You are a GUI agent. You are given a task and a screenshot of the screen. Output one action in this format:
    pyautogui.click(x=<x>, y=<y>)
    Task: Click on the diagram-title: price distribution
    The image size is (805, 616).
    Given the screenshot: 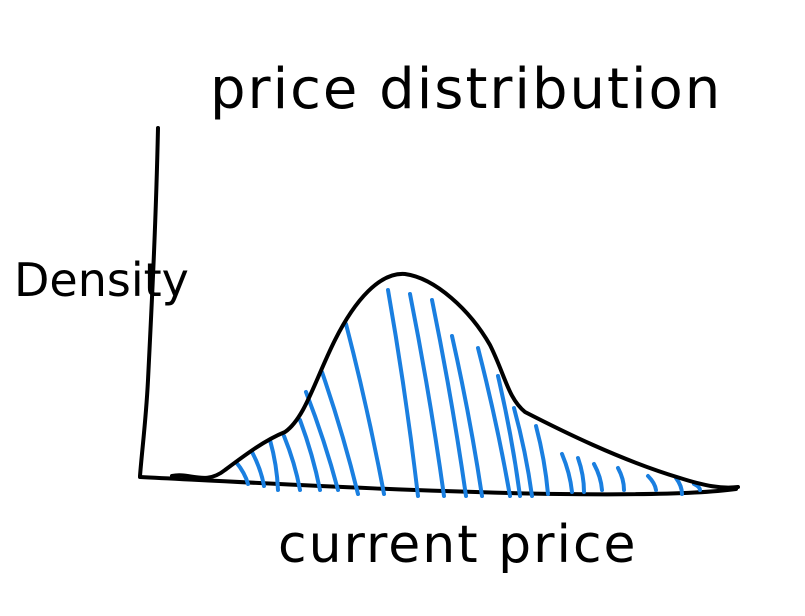 What is the action you would take?
    pyautogui.click(x=466, y=89)
    